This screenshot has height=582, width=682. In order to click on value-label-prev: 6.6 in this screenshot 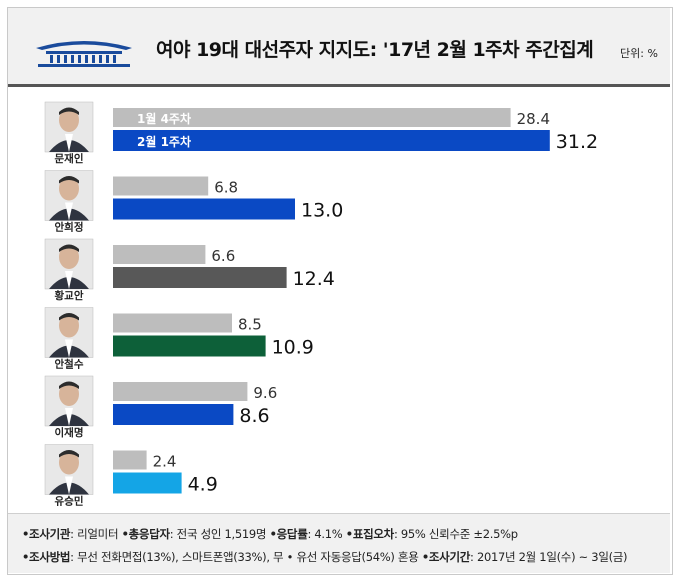, I will do `click(223, 256)`.